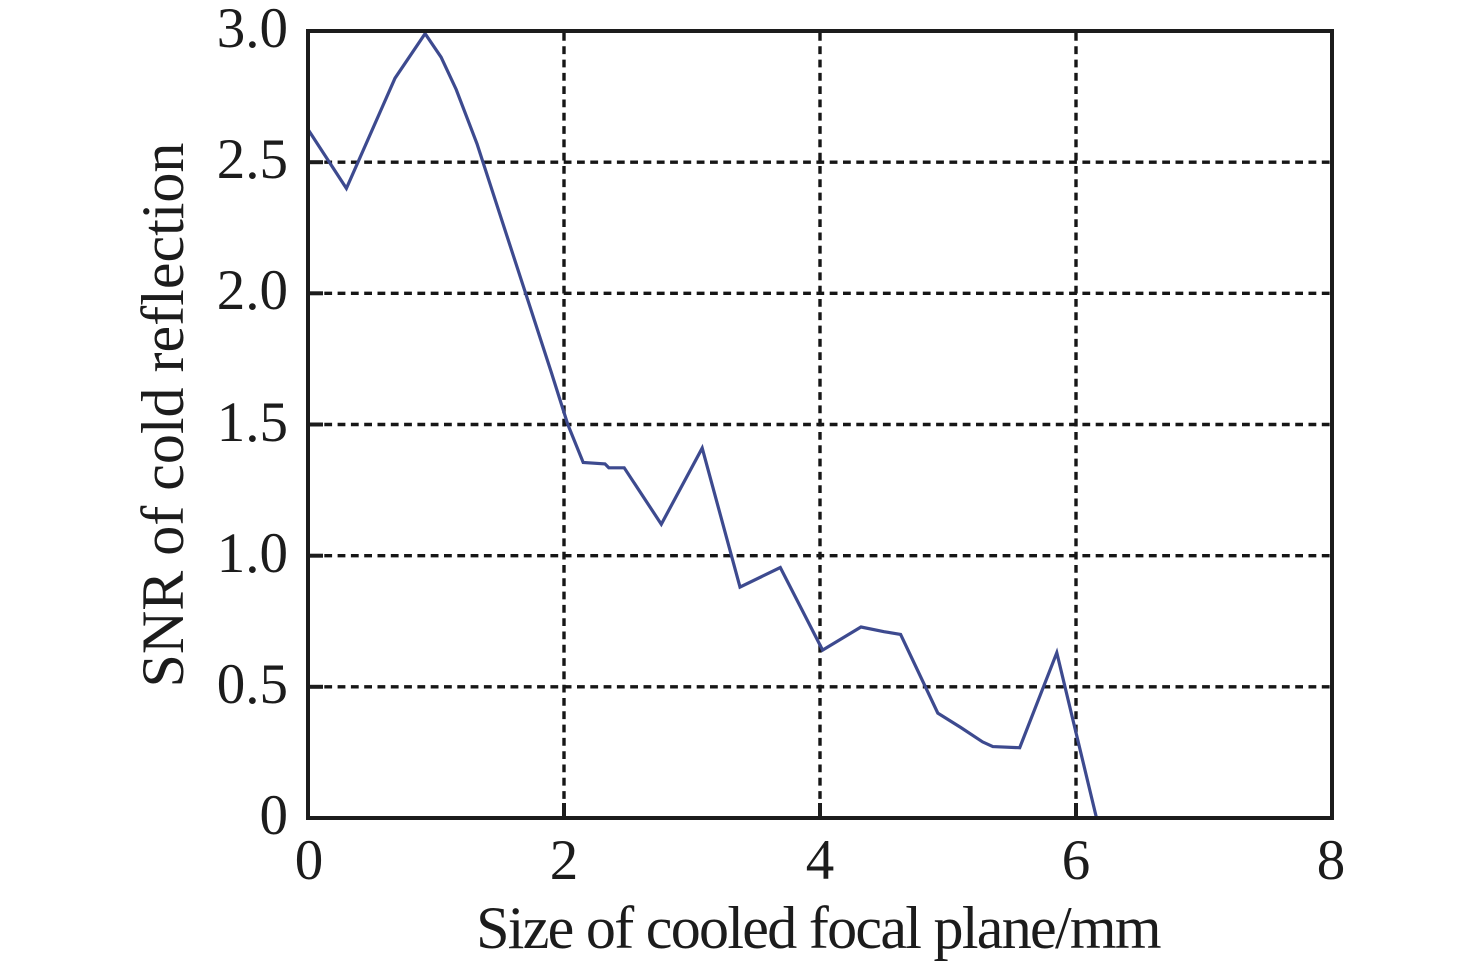 This screenshot has width=1476, height=966. Describe the element at coordinates (252, 422) in the screenshot. I see `svg-text: 1.5` at that location.